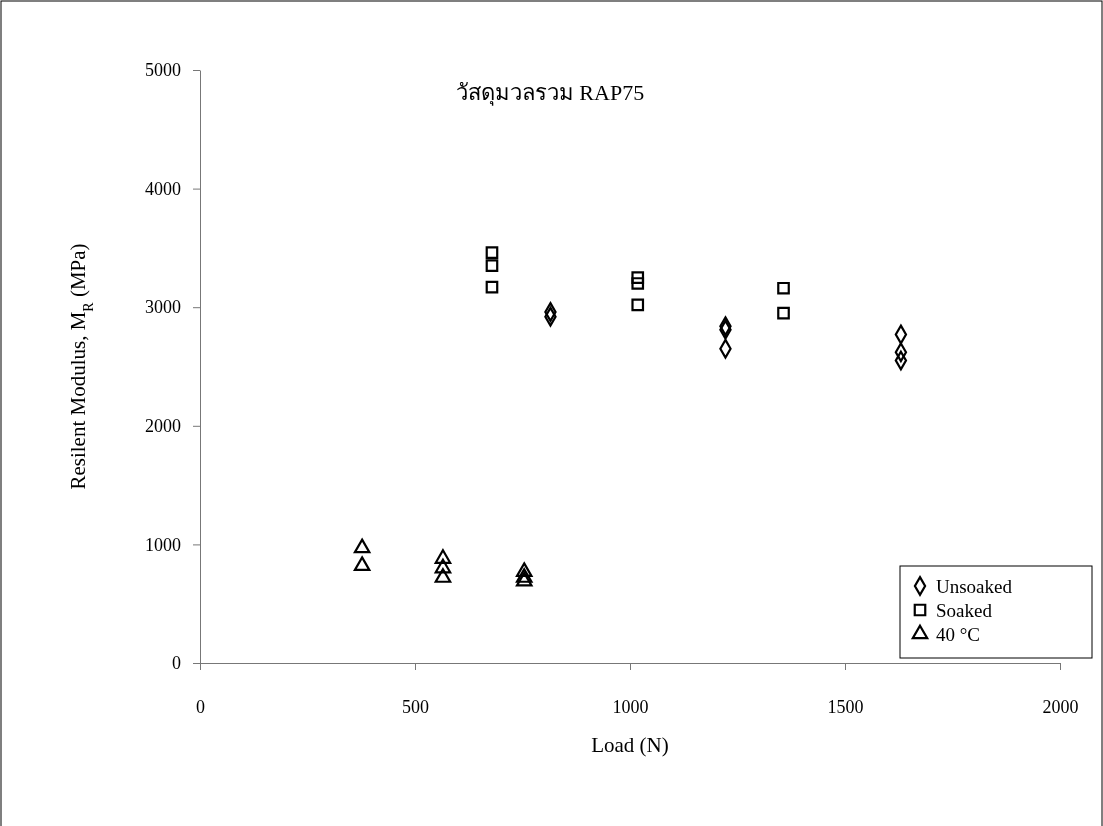 The image size is (1103, 826). Describe the element at coordinates (974, 586) in the screenshot. I see `legend-label: Unsoaked` at that location.